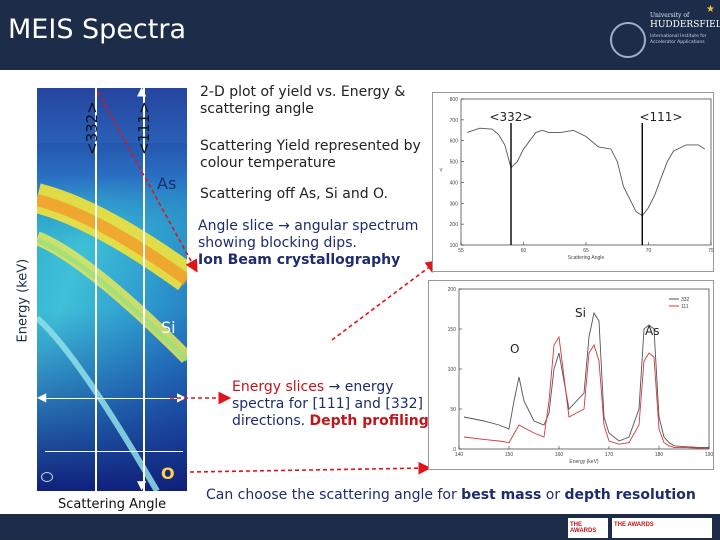 Image resolution: width=720 pixels, height=540 pixels. What do you see at coordinates (649, 251) in the screenshot?
I see `x-tick-label: 70` at bounding box center [649, 251].